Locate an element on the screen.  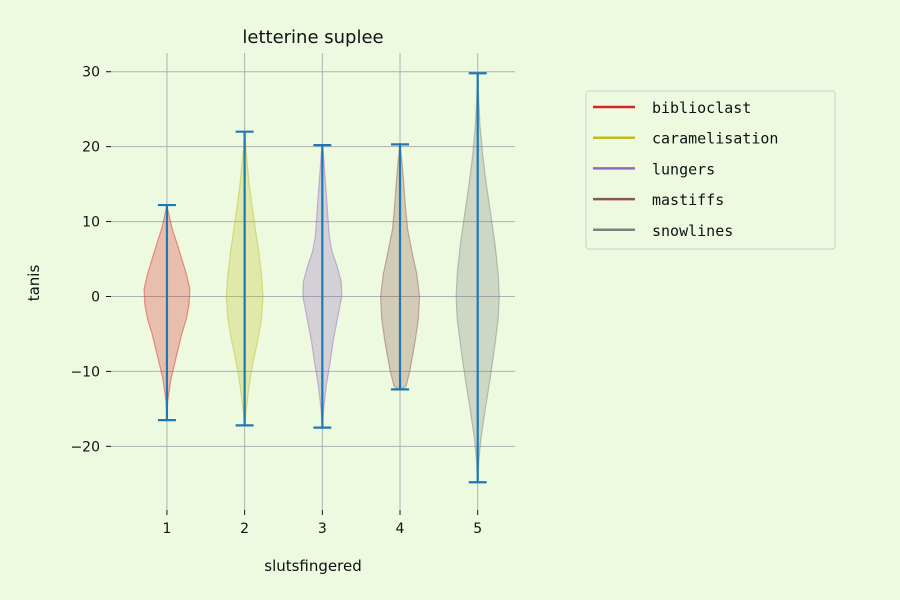
legend-entry-caramelisation: caramelisation is located at coordinates (685, 139).